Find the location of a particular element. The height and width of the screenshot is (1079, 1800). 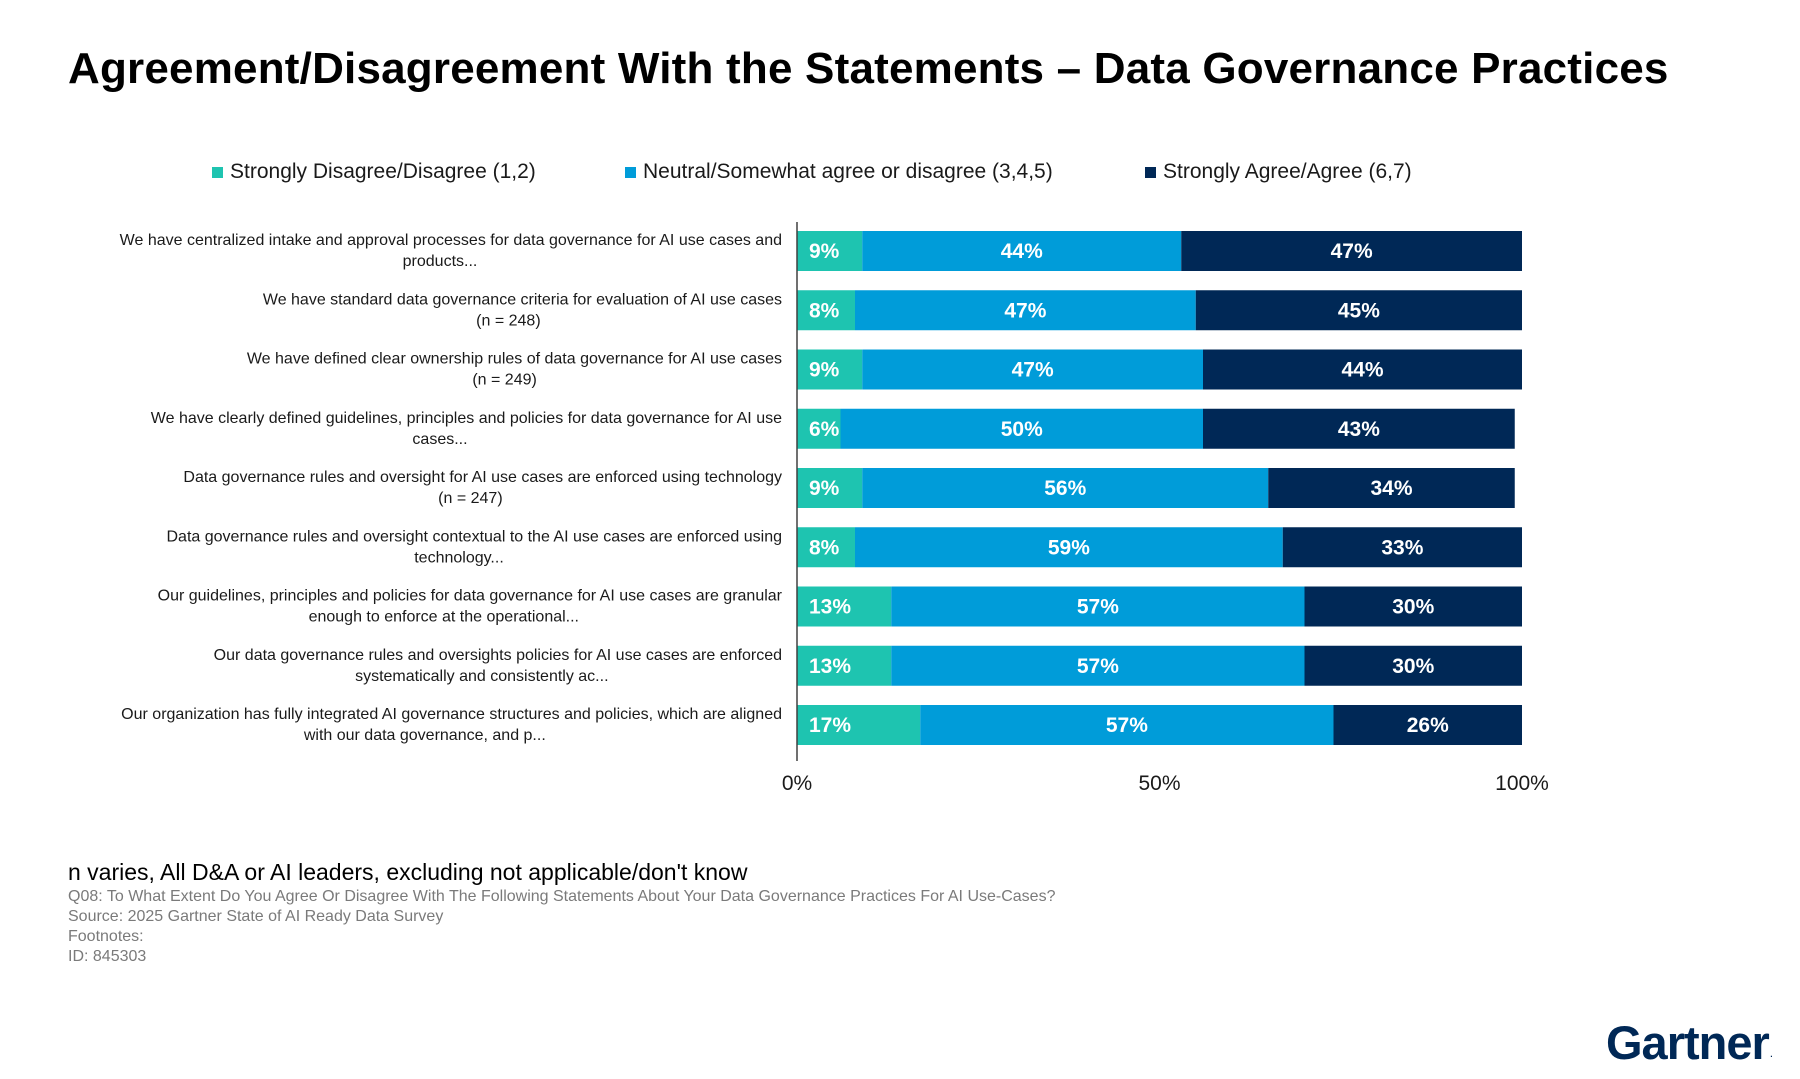

logo-mark: . is located at coordinates (1771, 1053).